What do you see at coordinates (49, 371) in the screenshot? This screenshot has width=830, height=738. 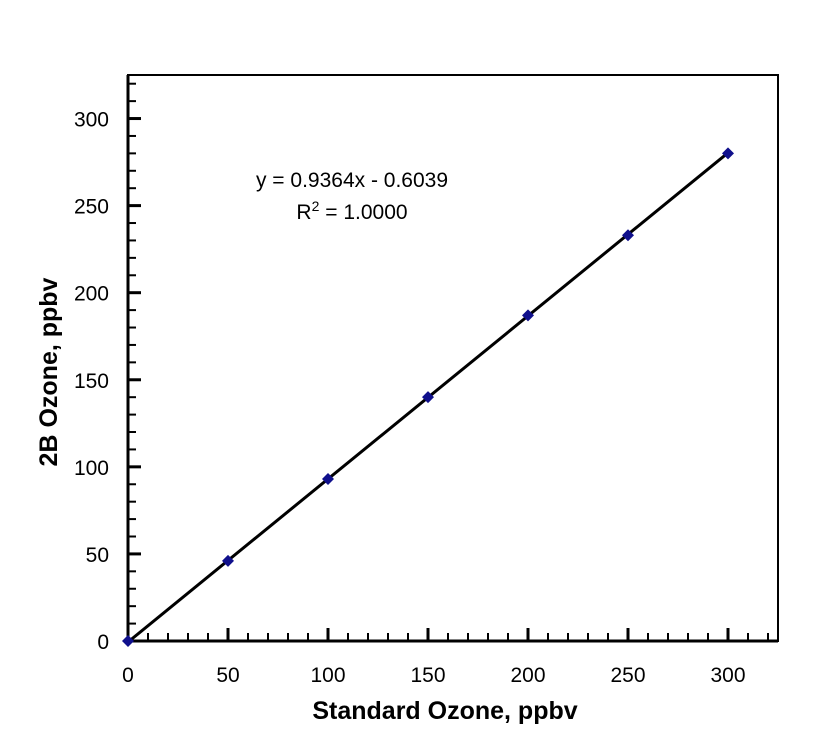 I see `y-axis-title: 2B Ozone, ppbv` at bounding box center [49, 371].